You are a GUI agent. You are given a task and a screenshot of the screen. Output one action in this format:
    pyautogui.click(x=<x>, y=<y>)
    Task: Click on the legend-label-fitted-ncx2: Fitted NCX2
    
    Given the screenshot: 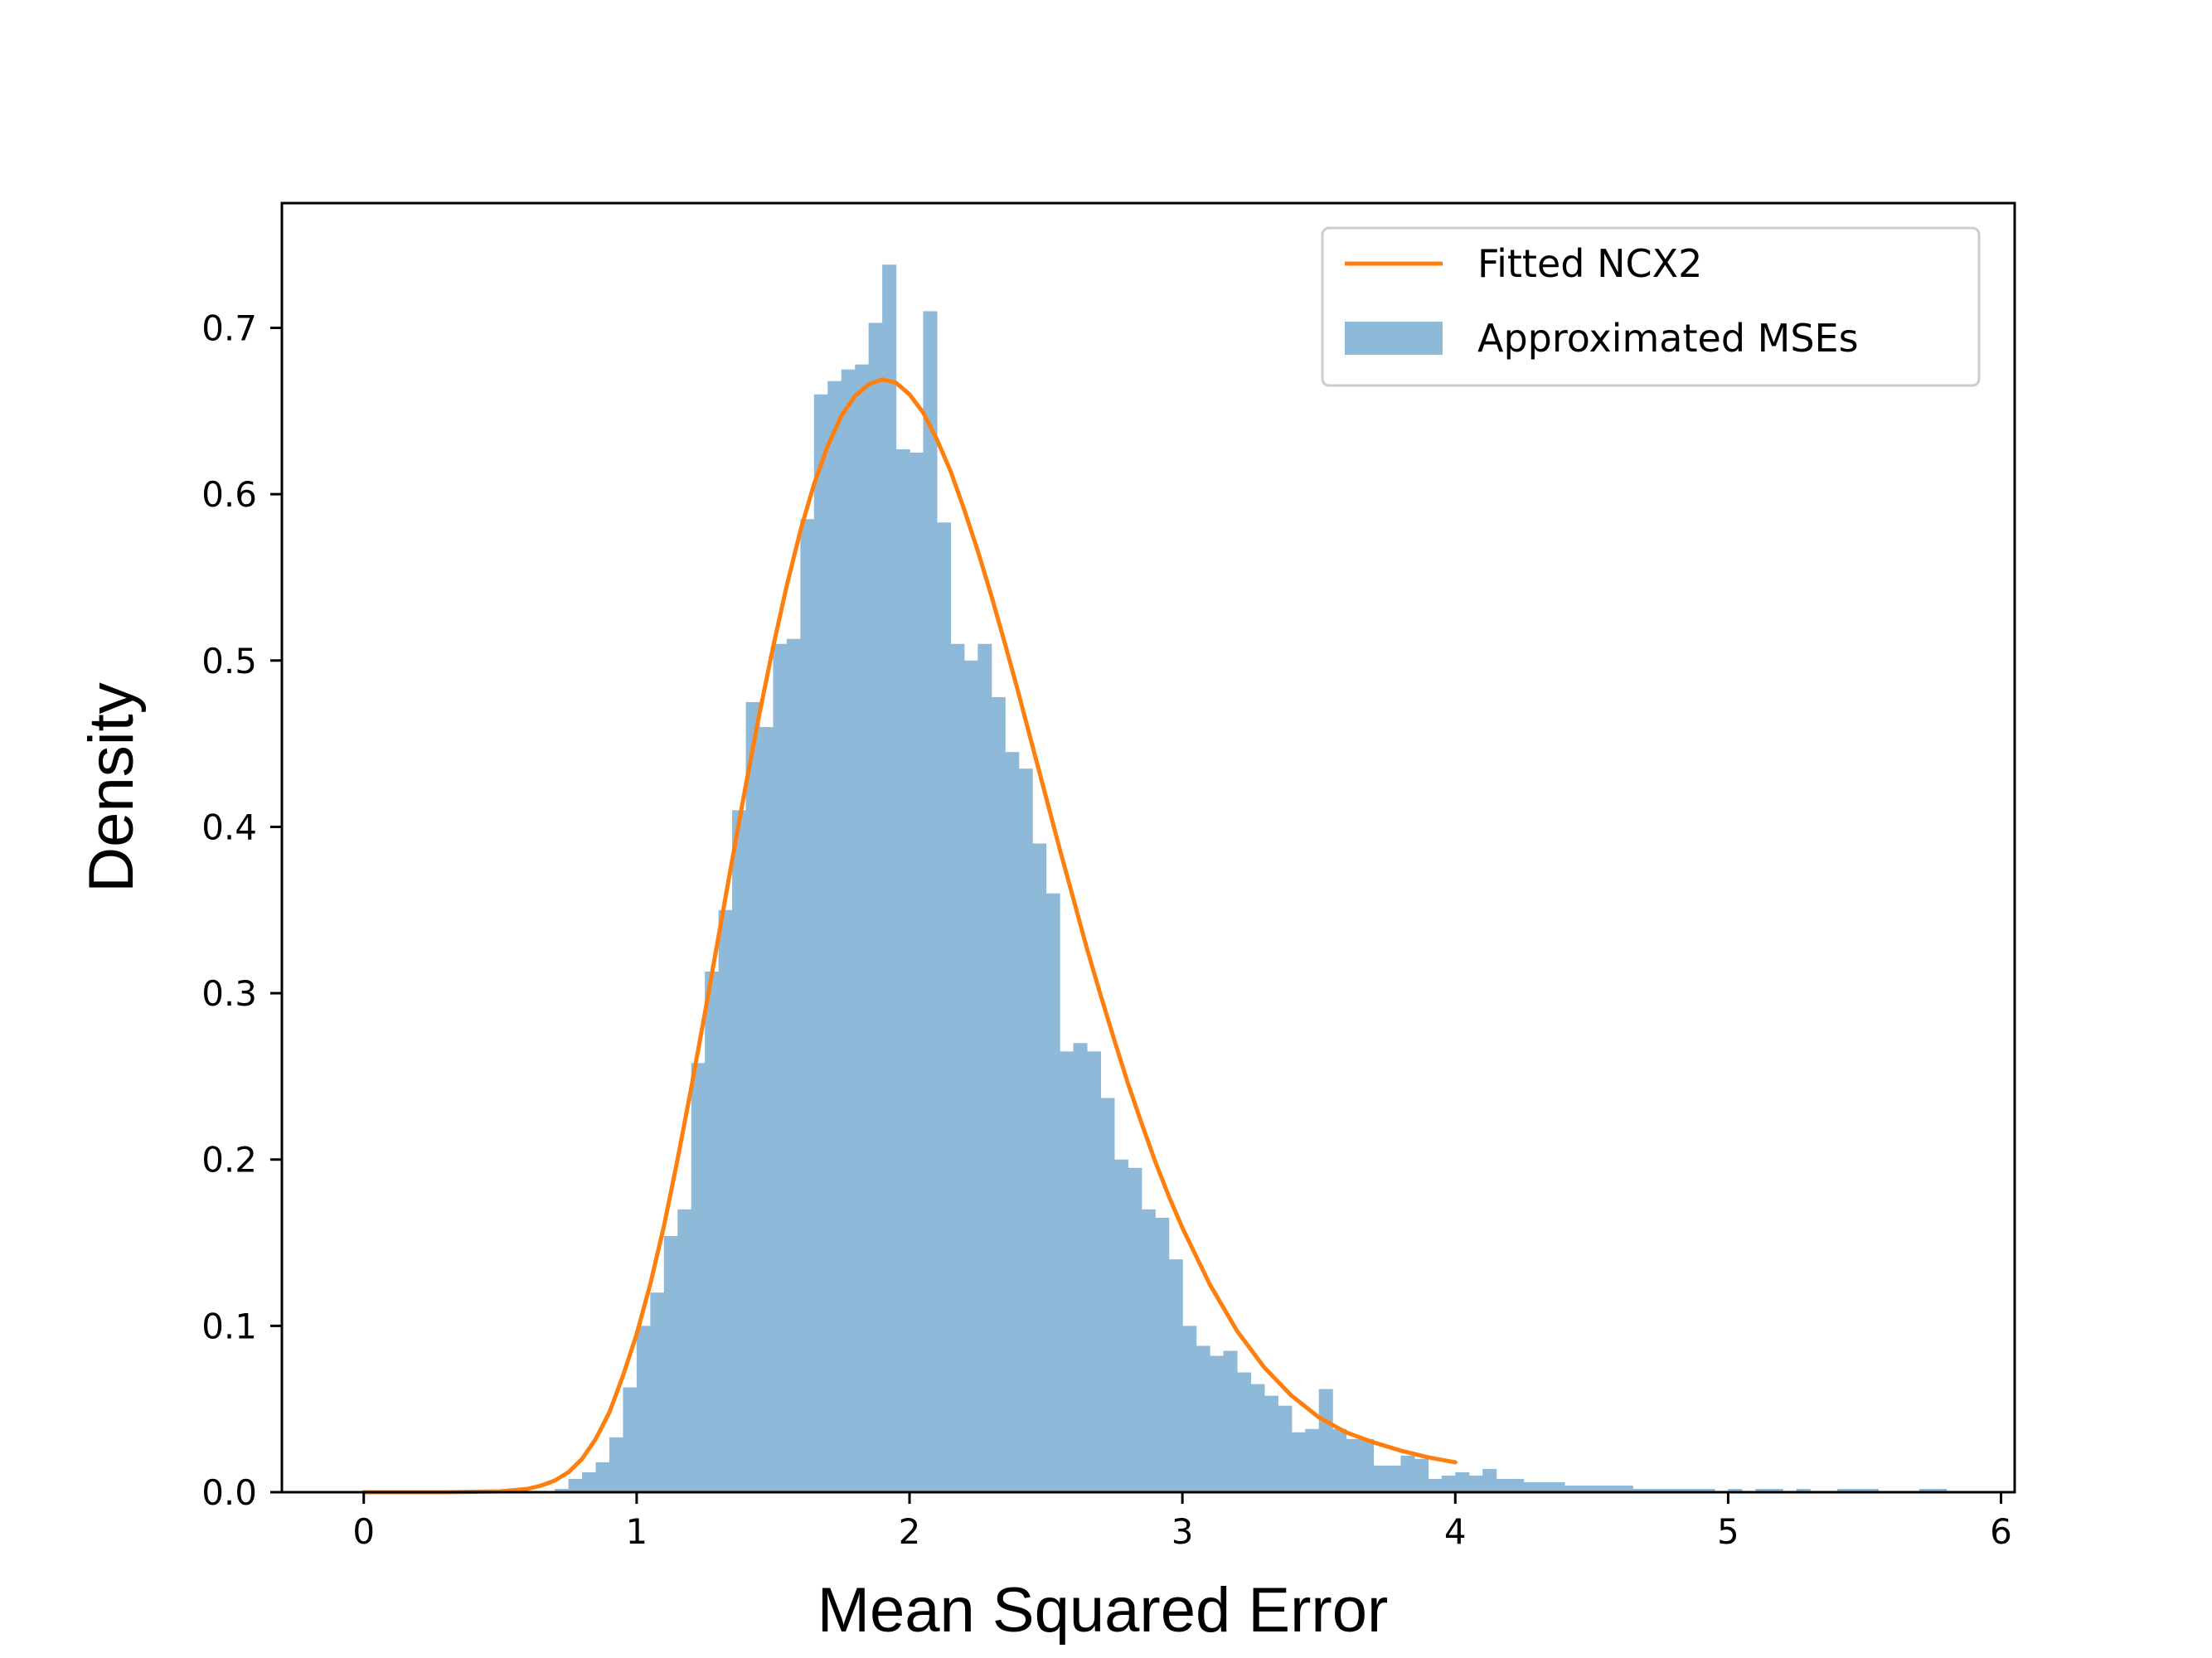 What is the action you would take?
    pyautogui.click(x=1589, y=263)
    